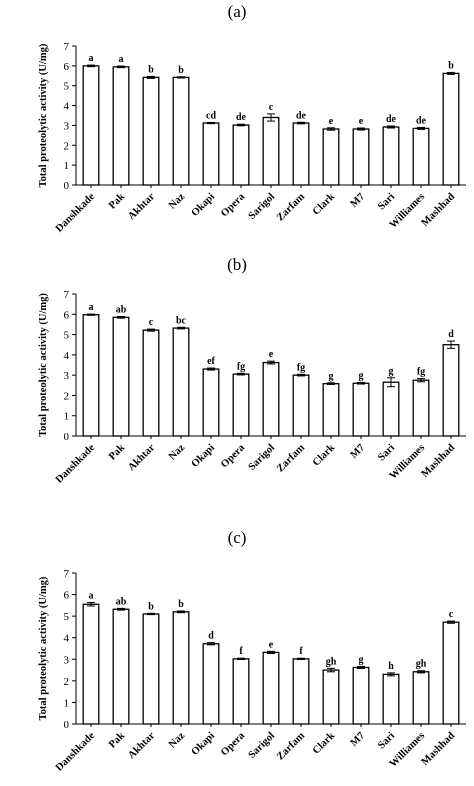  I want to click on panel-a-title: (a), so click(237, 11).